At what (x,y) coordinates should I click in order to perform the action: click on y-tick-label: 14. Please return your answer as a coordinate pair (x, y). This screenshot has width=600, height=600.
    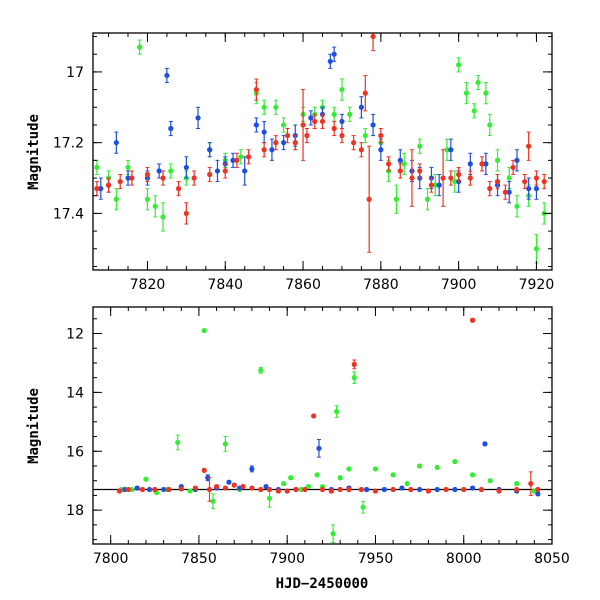
    Looking at the image, I should click on (75, 393).